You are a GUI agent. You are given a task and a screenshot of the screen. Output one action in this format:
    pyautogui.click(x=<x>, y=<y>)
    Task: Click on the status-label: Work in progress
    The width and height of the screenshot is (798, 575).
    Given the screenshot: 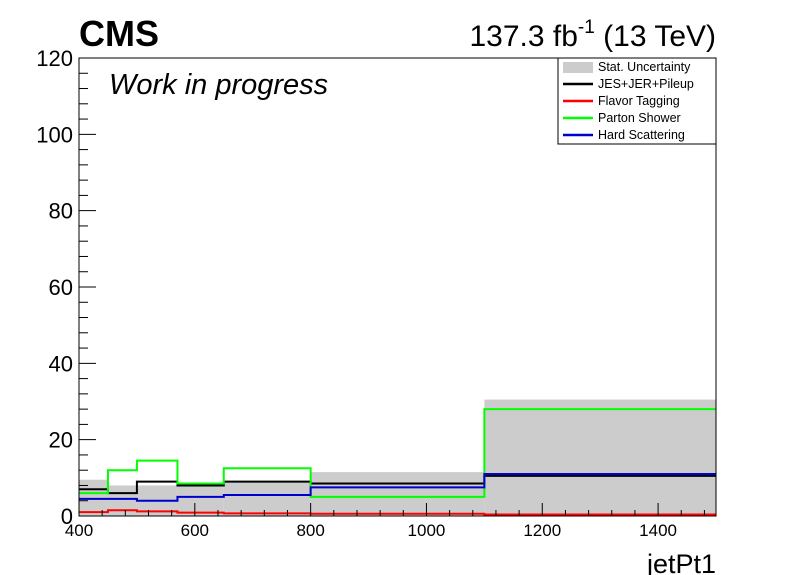 What is the action you would take?
    pyautogui.click(x=218, y=85)
    